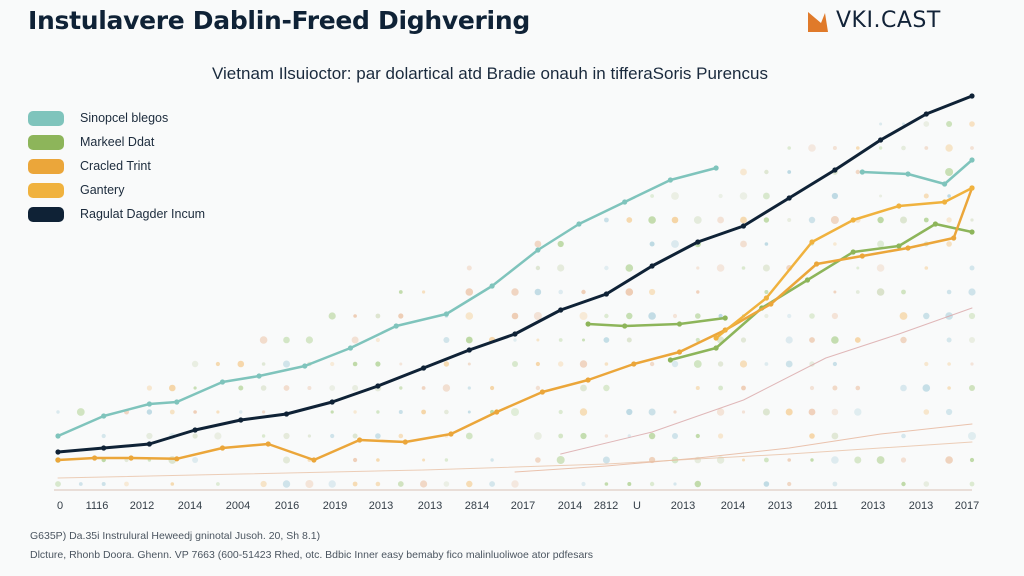 This screenshot has width=1024, height=576. Describe the element at coordinates (606, 506) in the screenshot. I see `x-tick-label: 2812` at that location.